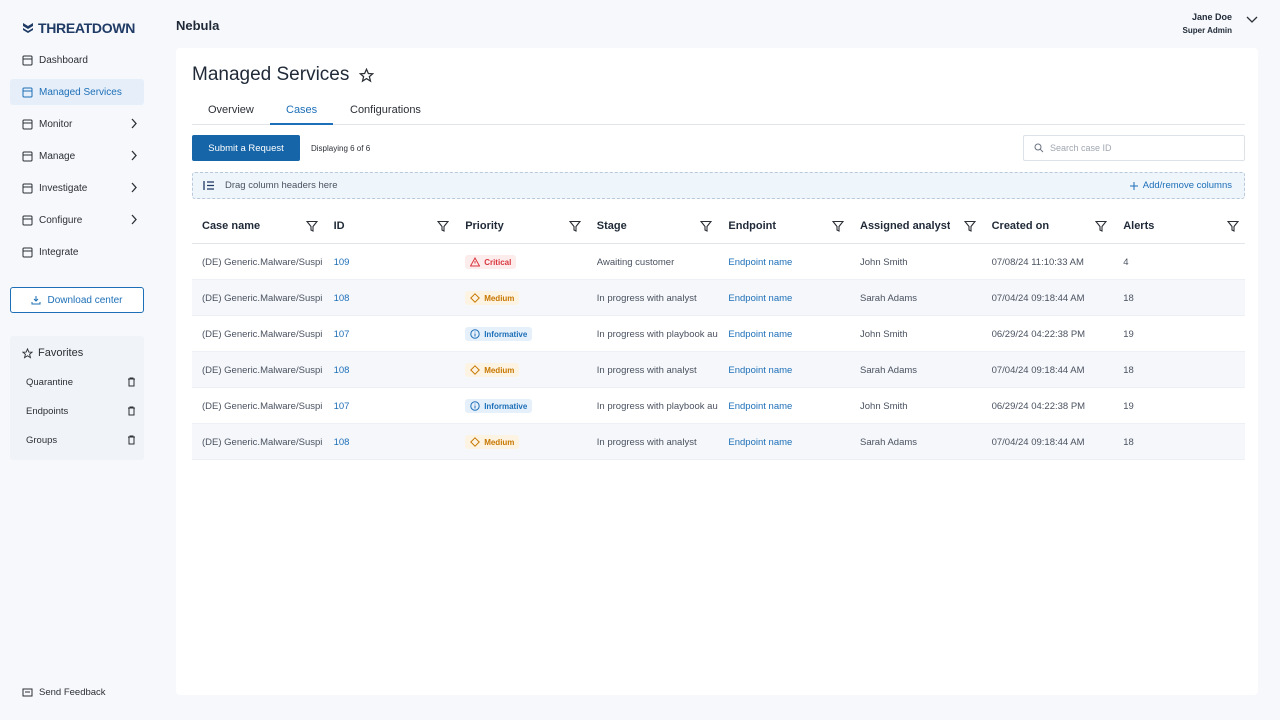 The image size is (1280, 720). I want to click on nav-item: Configure, so click(77, 220).